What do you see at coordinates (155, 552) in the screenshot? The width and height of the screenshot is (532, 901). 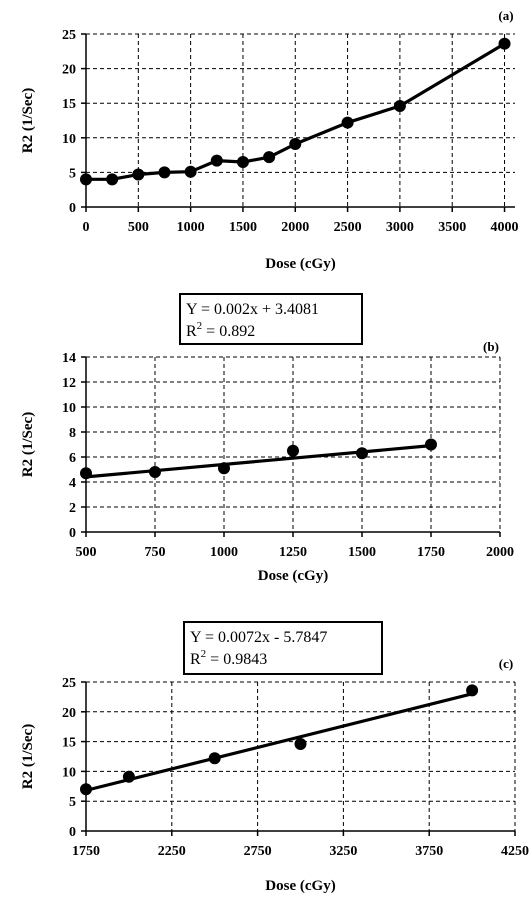 I see `x-tick-label: 750` at bounding box center [155, 552].